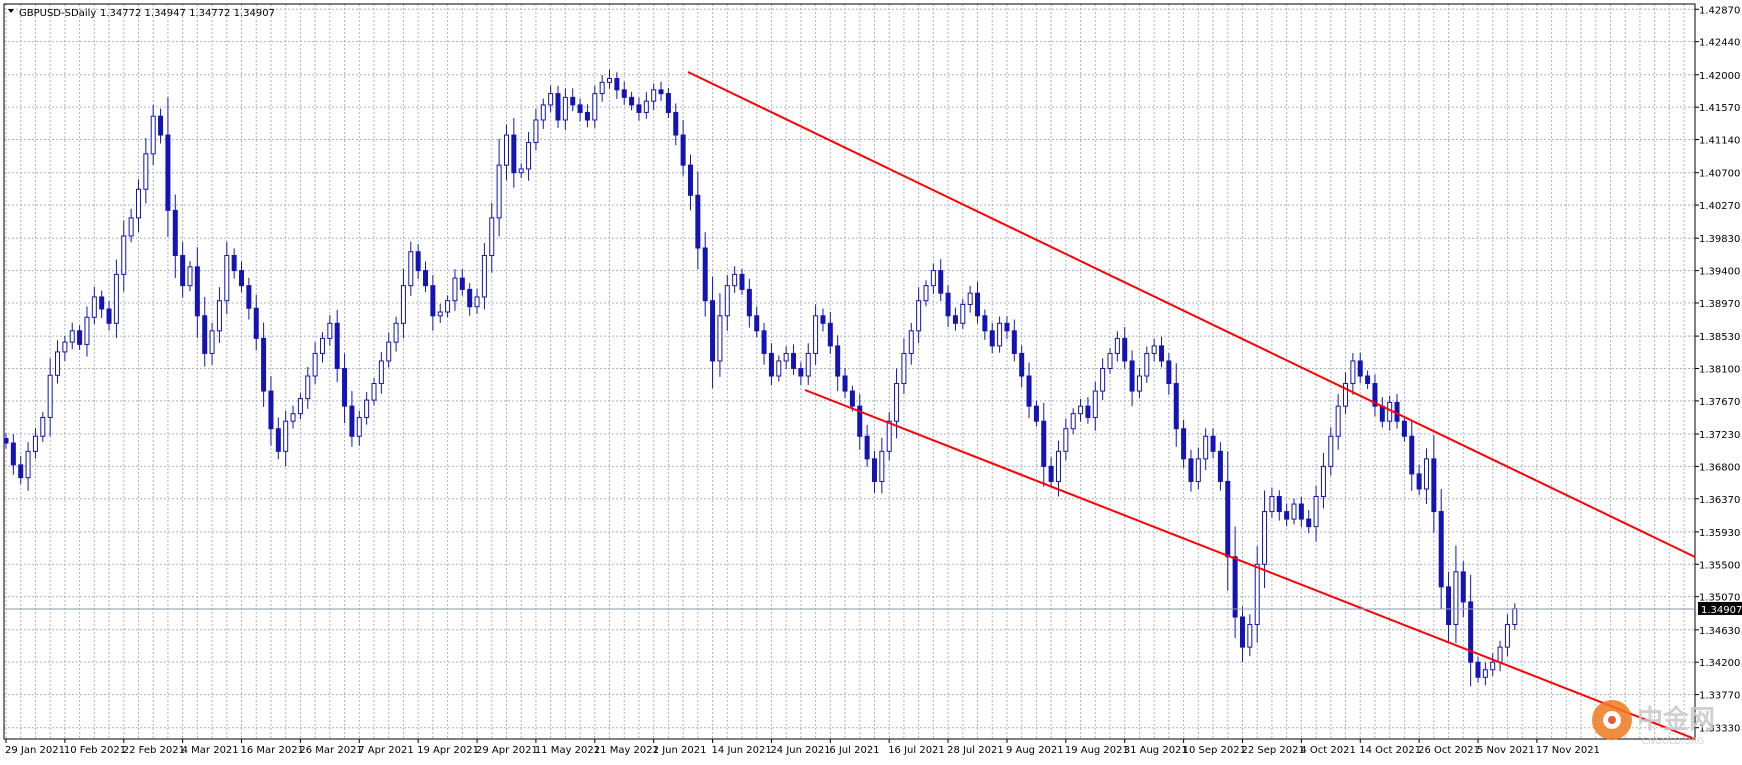 The image size is (1742, 765). Describe the element at coordinates (1719, 337) in the screenshot. I see `price-tick-label: 1.38530` at that location.